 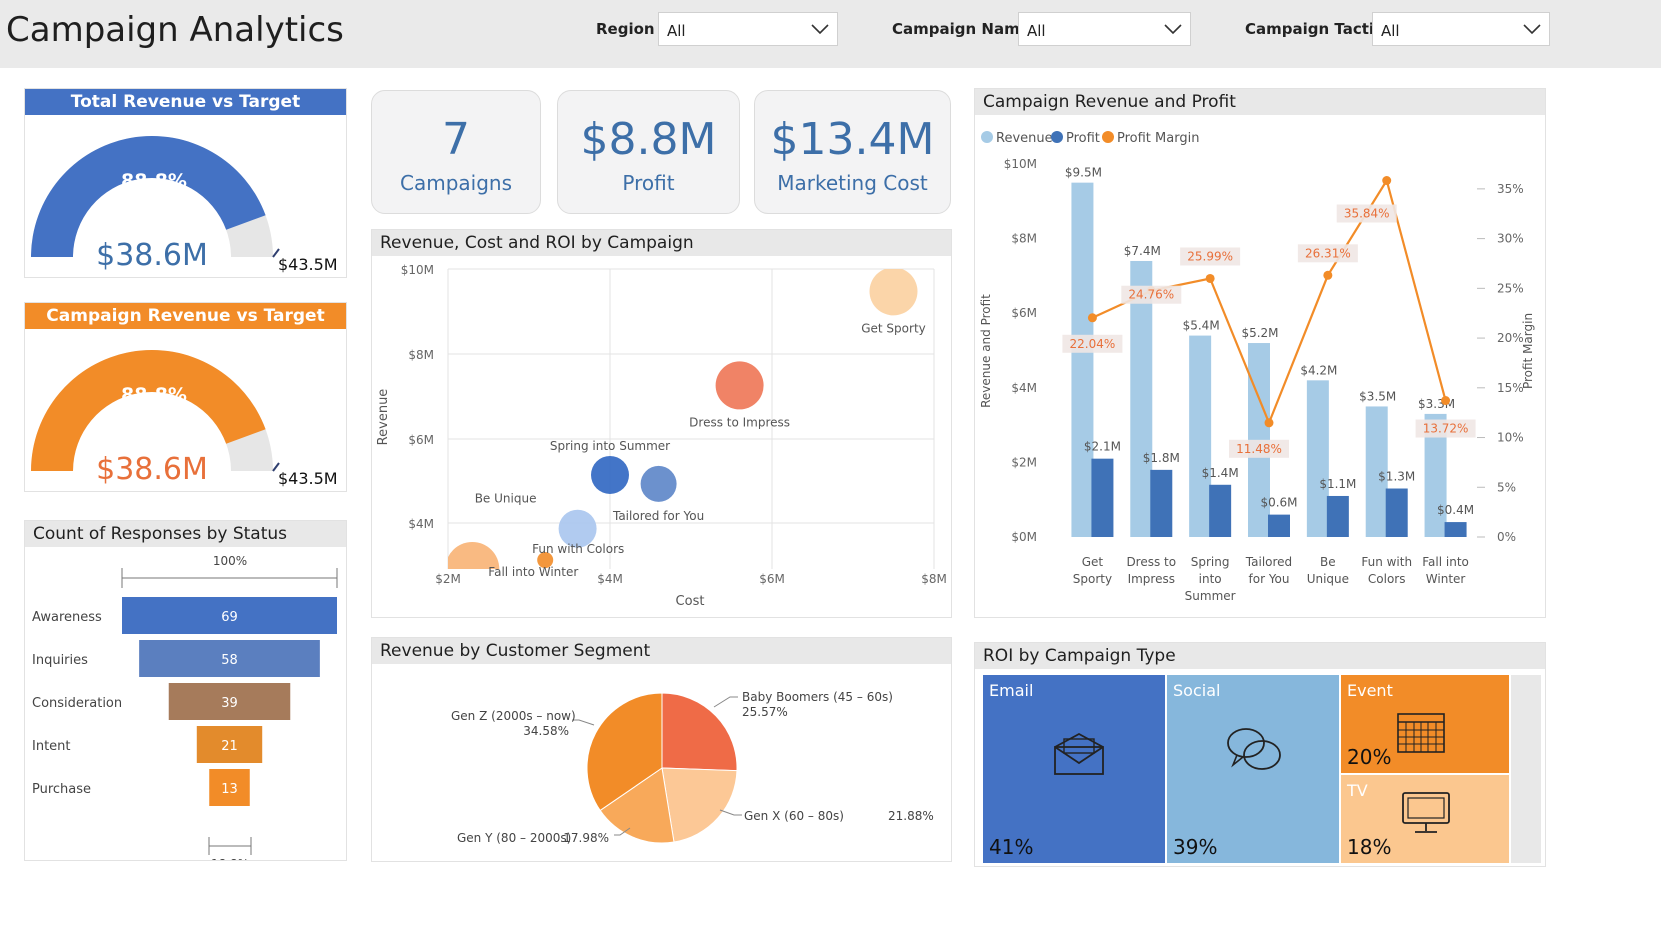 I want to click on scatter-point-label: Fun with Colors, so click(x=578, y=549).